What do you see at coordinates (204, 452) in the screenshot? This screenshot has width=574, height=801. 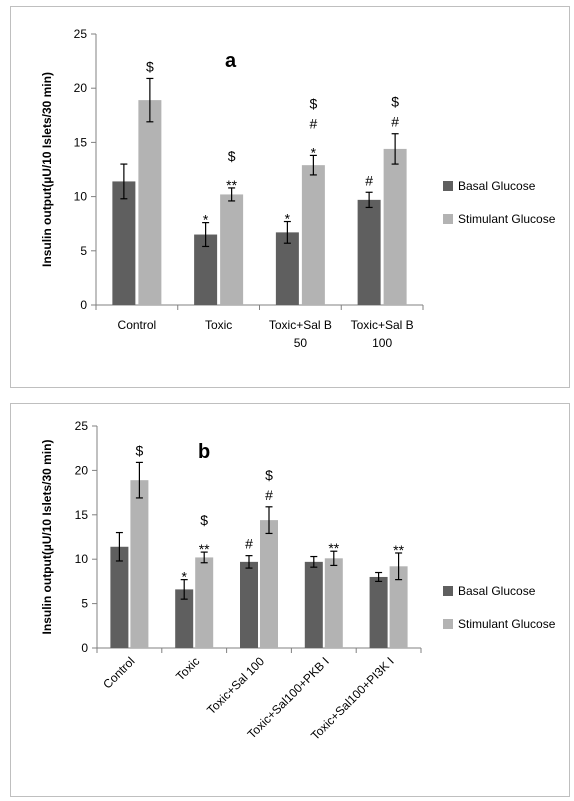 I see `panel-label: b` at bounding box center [204, 452].